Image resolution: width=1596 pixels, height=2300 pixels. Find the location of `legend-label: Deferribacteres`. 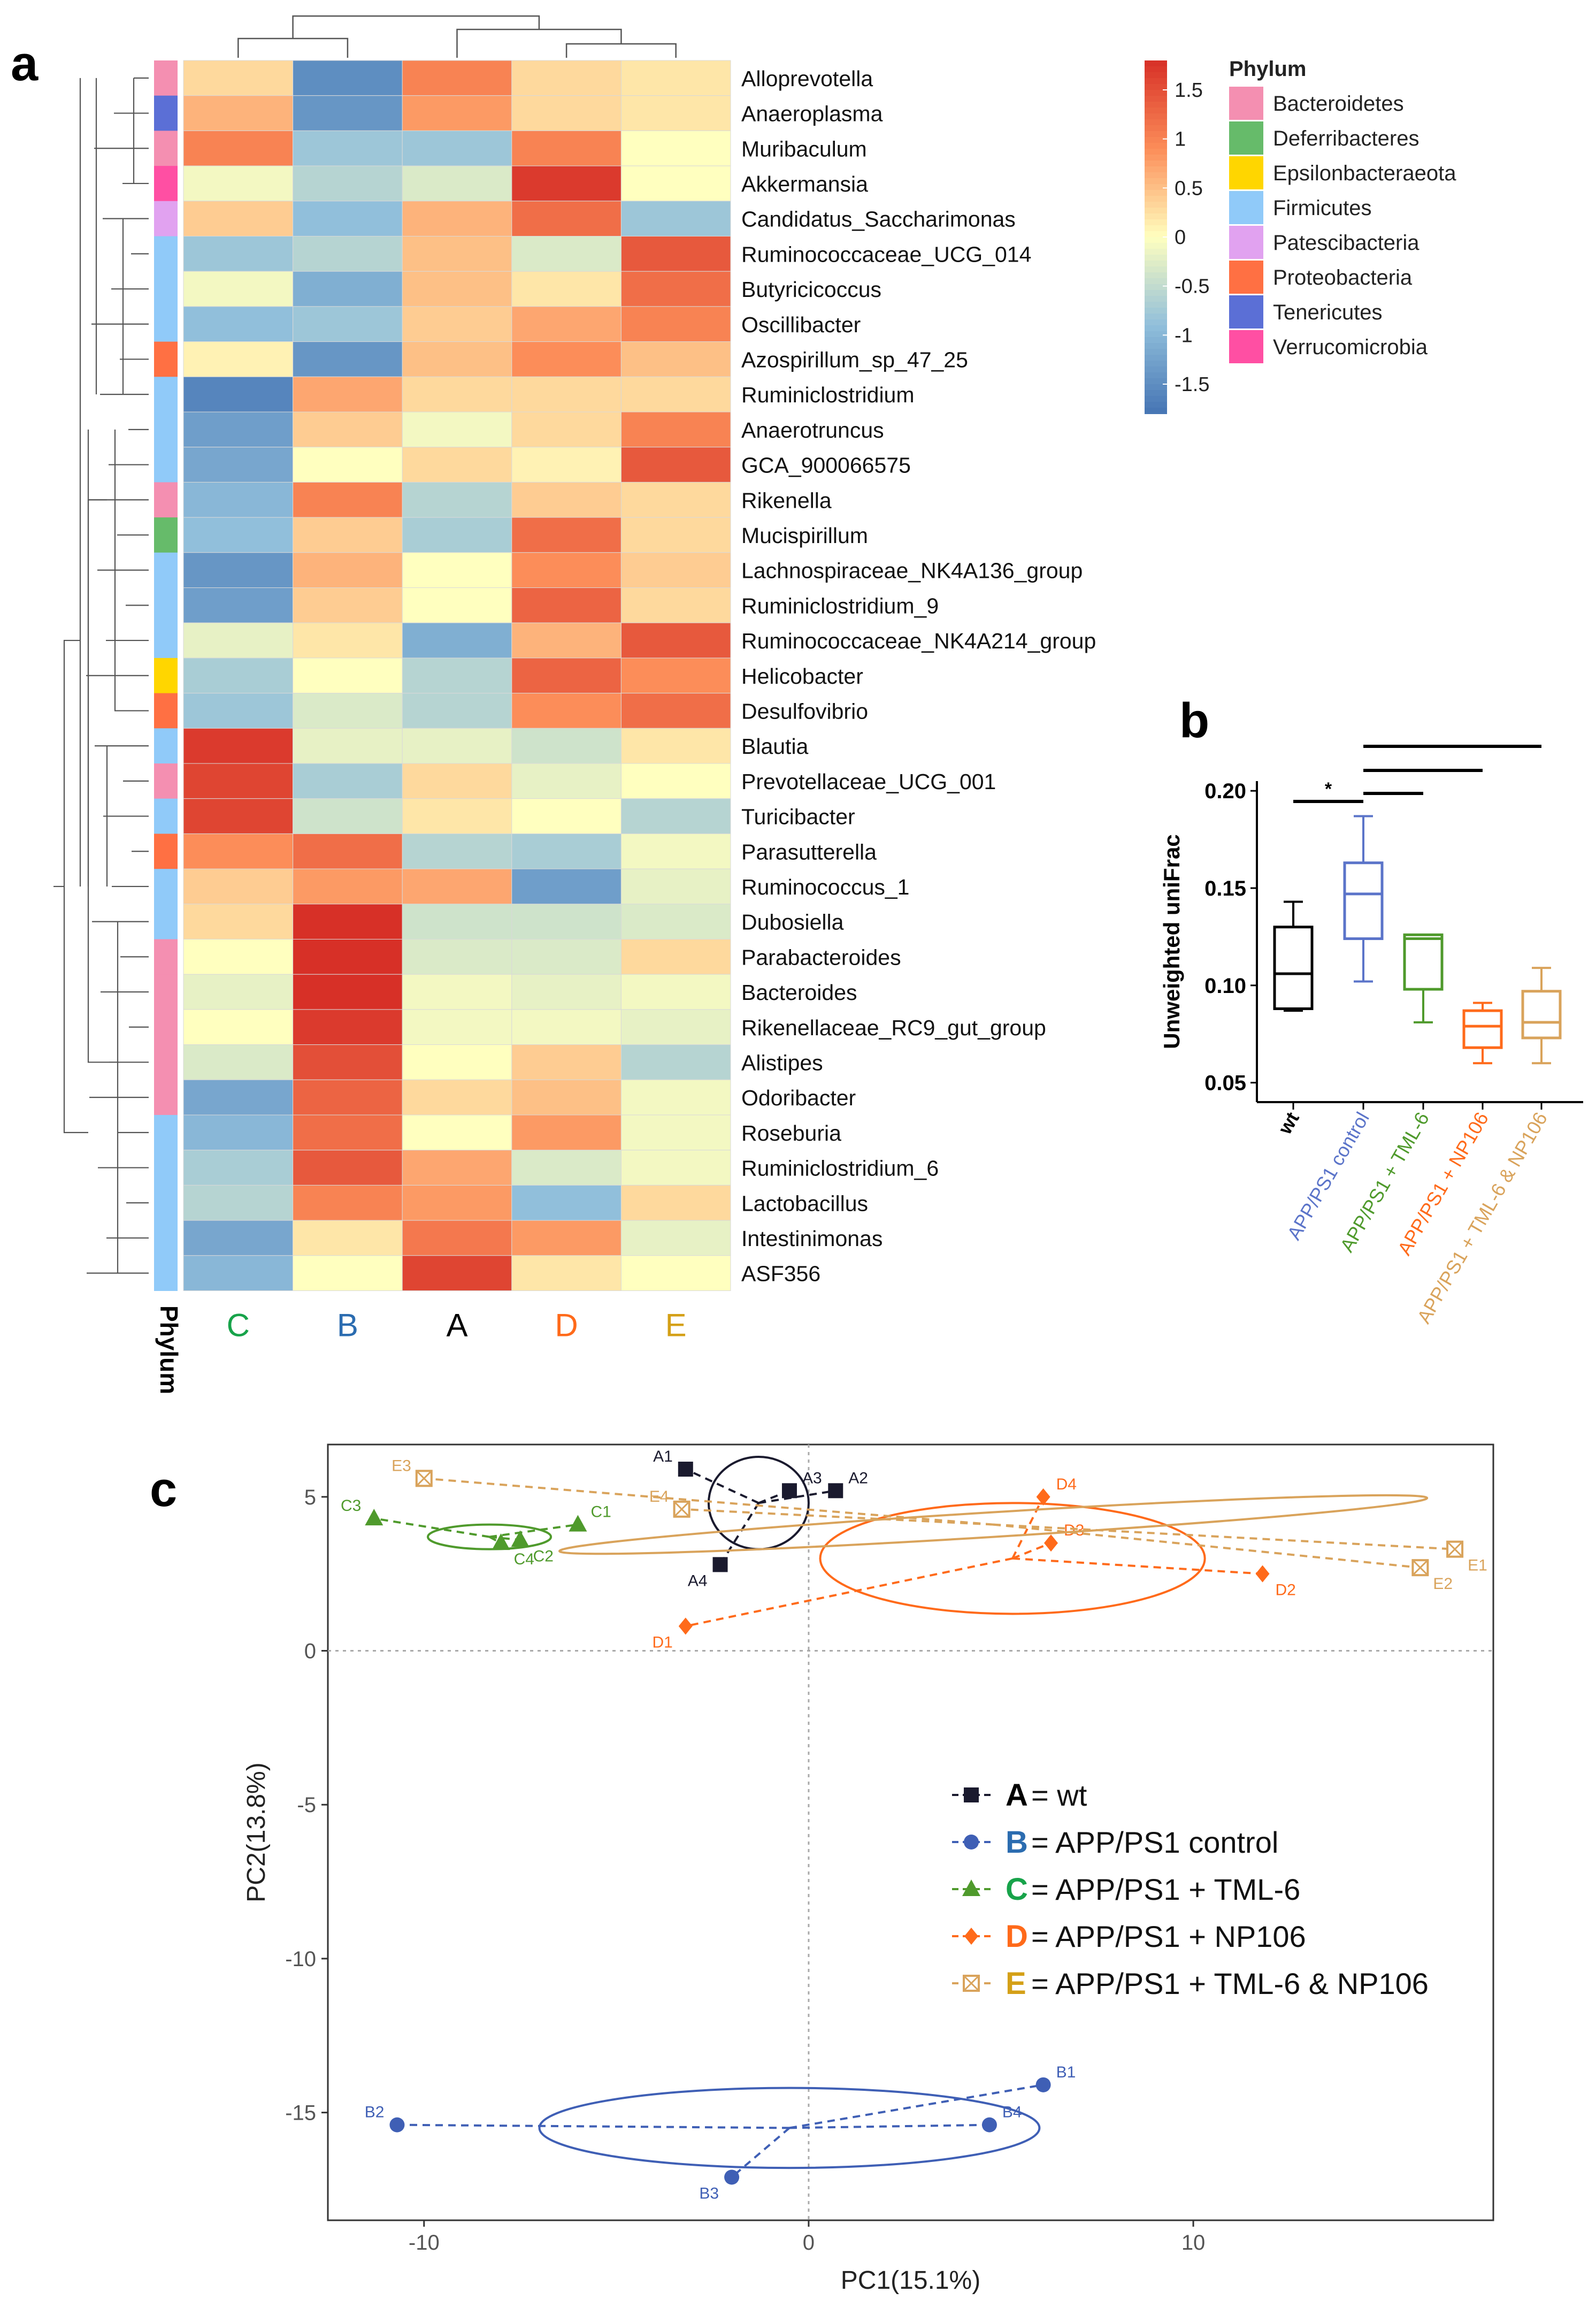

legend-label: Deferribacteres is located at coordinates (1346, 138).